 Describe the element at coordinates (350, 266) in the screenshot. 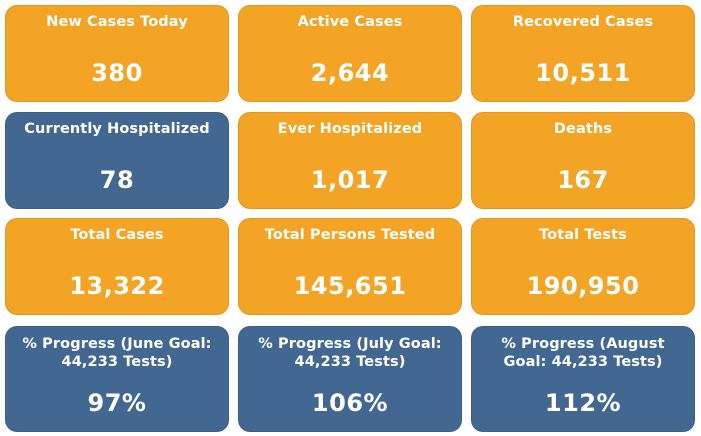

I see `card-total-persons-tested: Total Persons Tested 145,651` at that location.